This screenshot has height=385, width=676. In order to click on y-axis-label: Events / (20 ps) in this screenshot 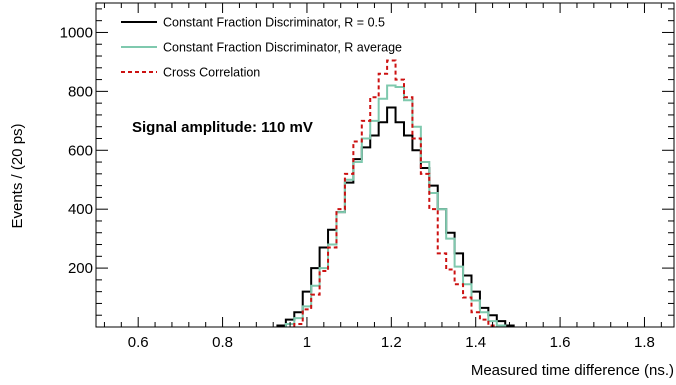, I will do `click(17, 175)`.